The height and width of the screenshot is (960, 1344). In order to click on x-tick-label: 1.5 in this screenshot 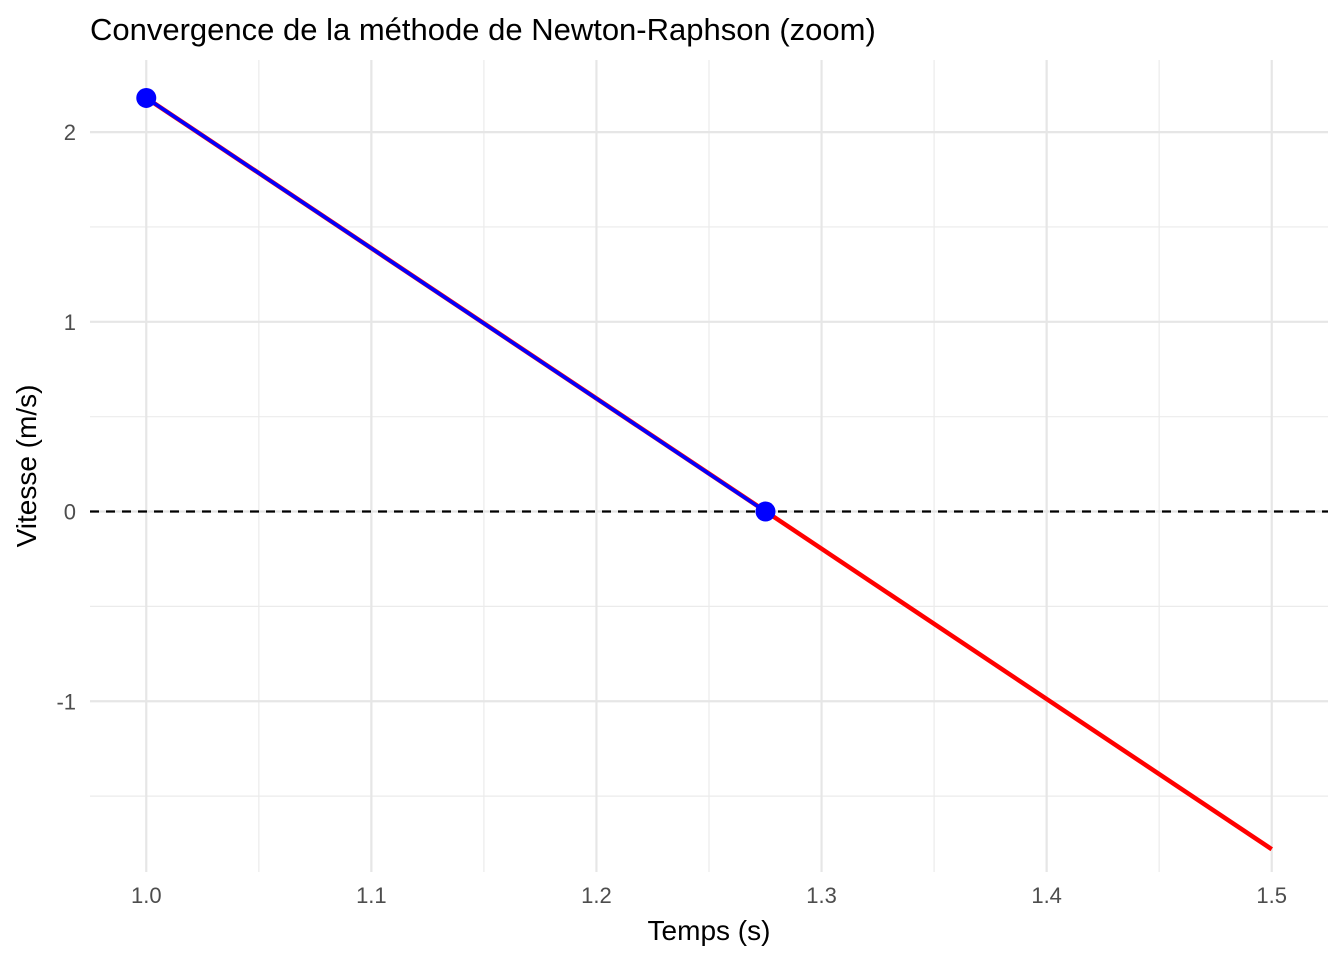, I will do `click(1271, 895)`.